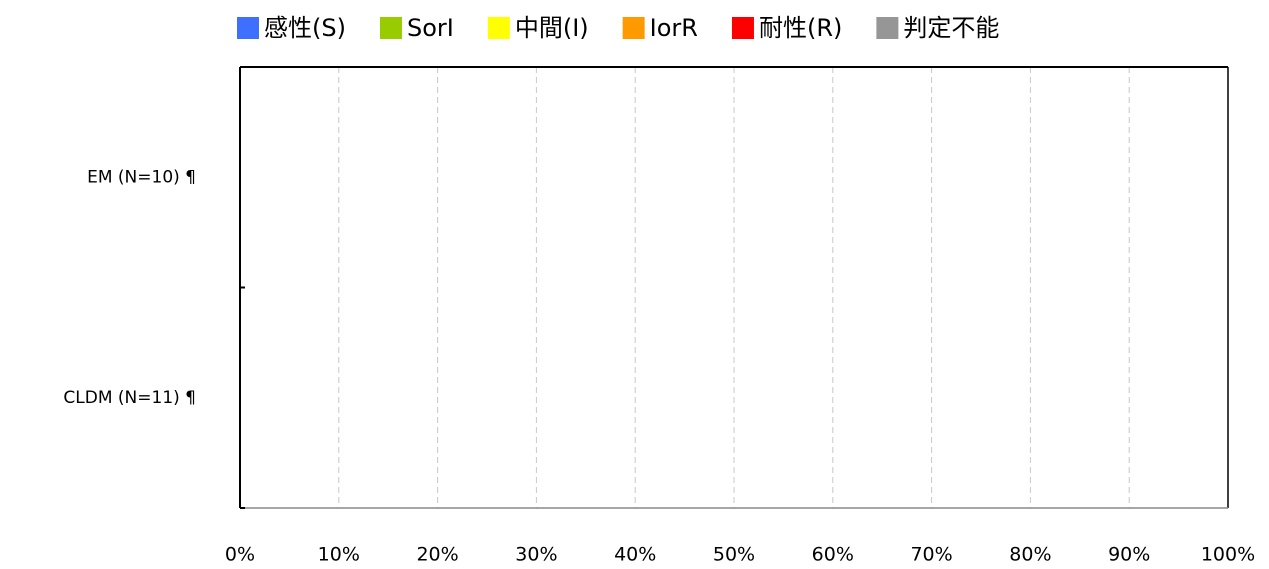  I want to click on legend-label: 判定不能, so click(951, 28).